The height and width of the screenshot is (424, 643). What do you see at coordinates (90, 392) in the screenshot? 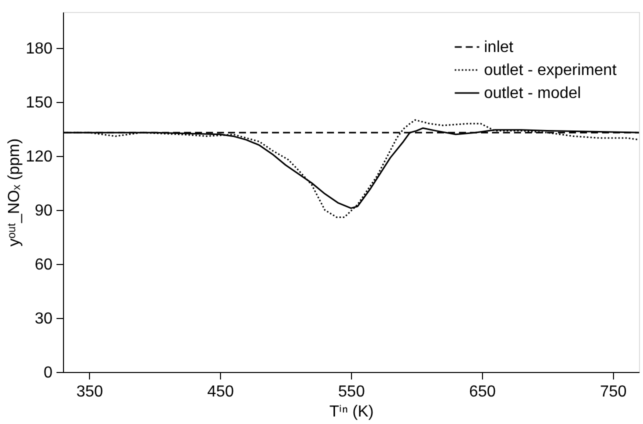
I see `x-tick-label: 350` at bounding box center [90, 392].